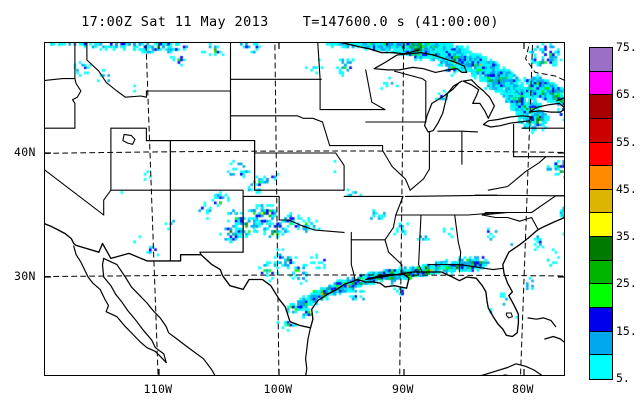 This screenshot has width=640, height=400. What do you see at coordinates (626, 188) in the screenshot?
I see `colorbar-tick-label: 45.` at bounding box center [626, 188].